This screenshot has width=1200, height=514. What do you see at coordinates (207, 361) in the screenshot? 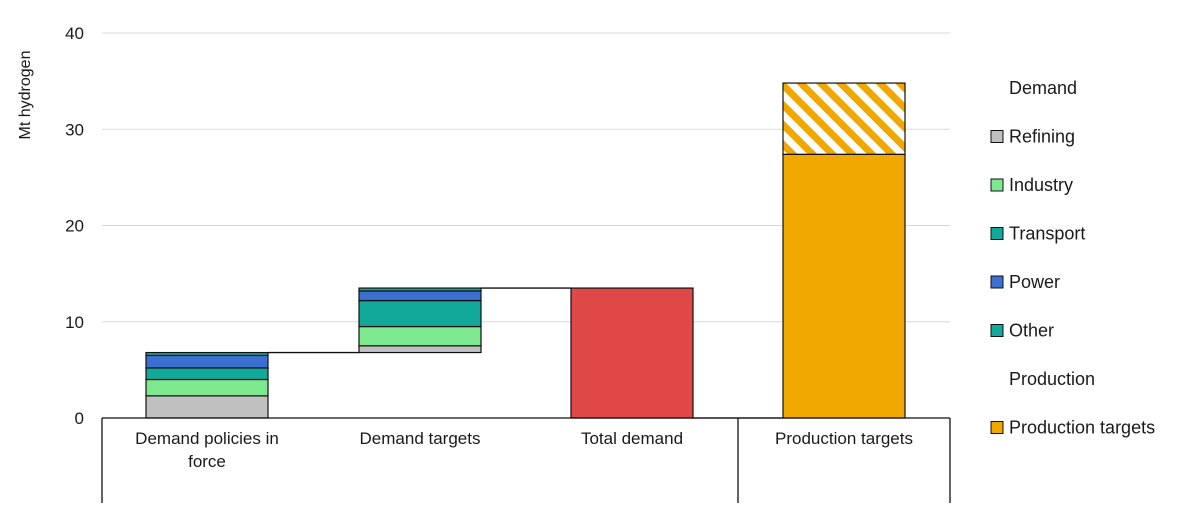
I see `bar-segment-demand-policies-in-force-power` at bounding box center [207, 361].